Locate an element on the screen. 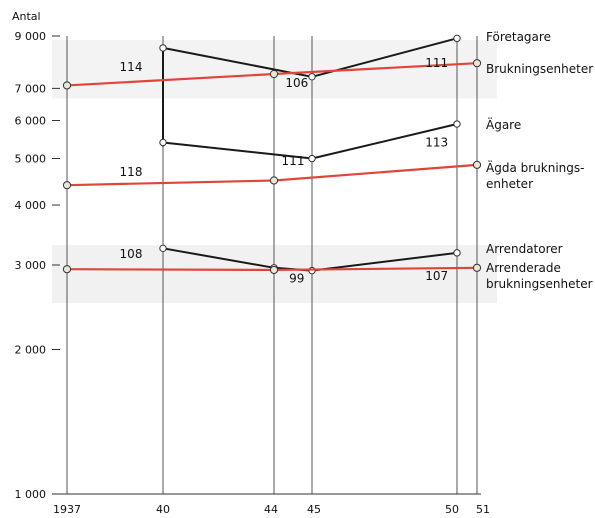 This screenshot has width=595, height=518. series-1-name: Brukningsenheter is located at coordinates (539, 69).